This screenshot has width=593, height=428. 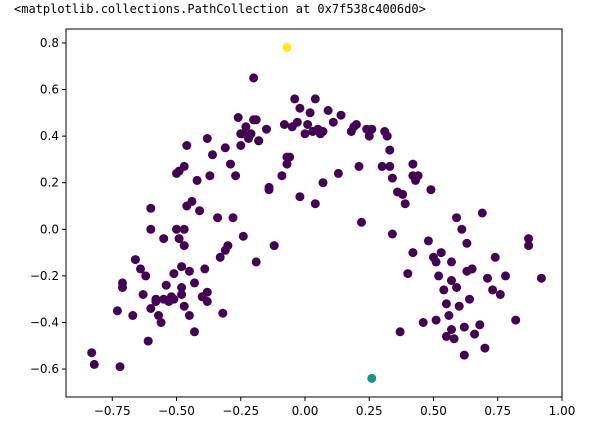 I want to click on y-tick-label: 0.8, so click(x=49, y=43).